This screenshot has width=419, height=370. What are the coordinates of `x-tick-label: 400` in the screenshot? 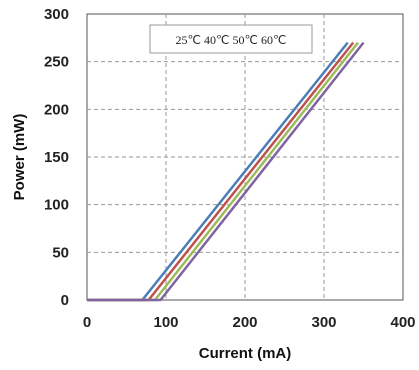 It's located at (402, 322).